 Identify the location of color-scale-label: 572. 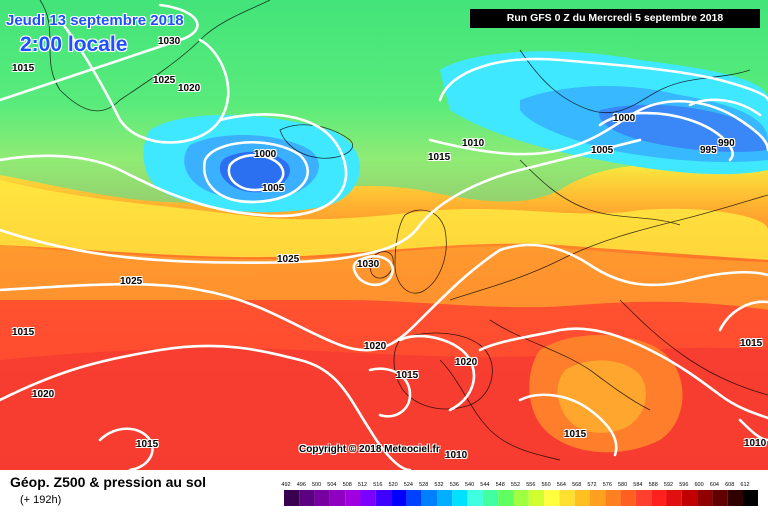
(592, 485).